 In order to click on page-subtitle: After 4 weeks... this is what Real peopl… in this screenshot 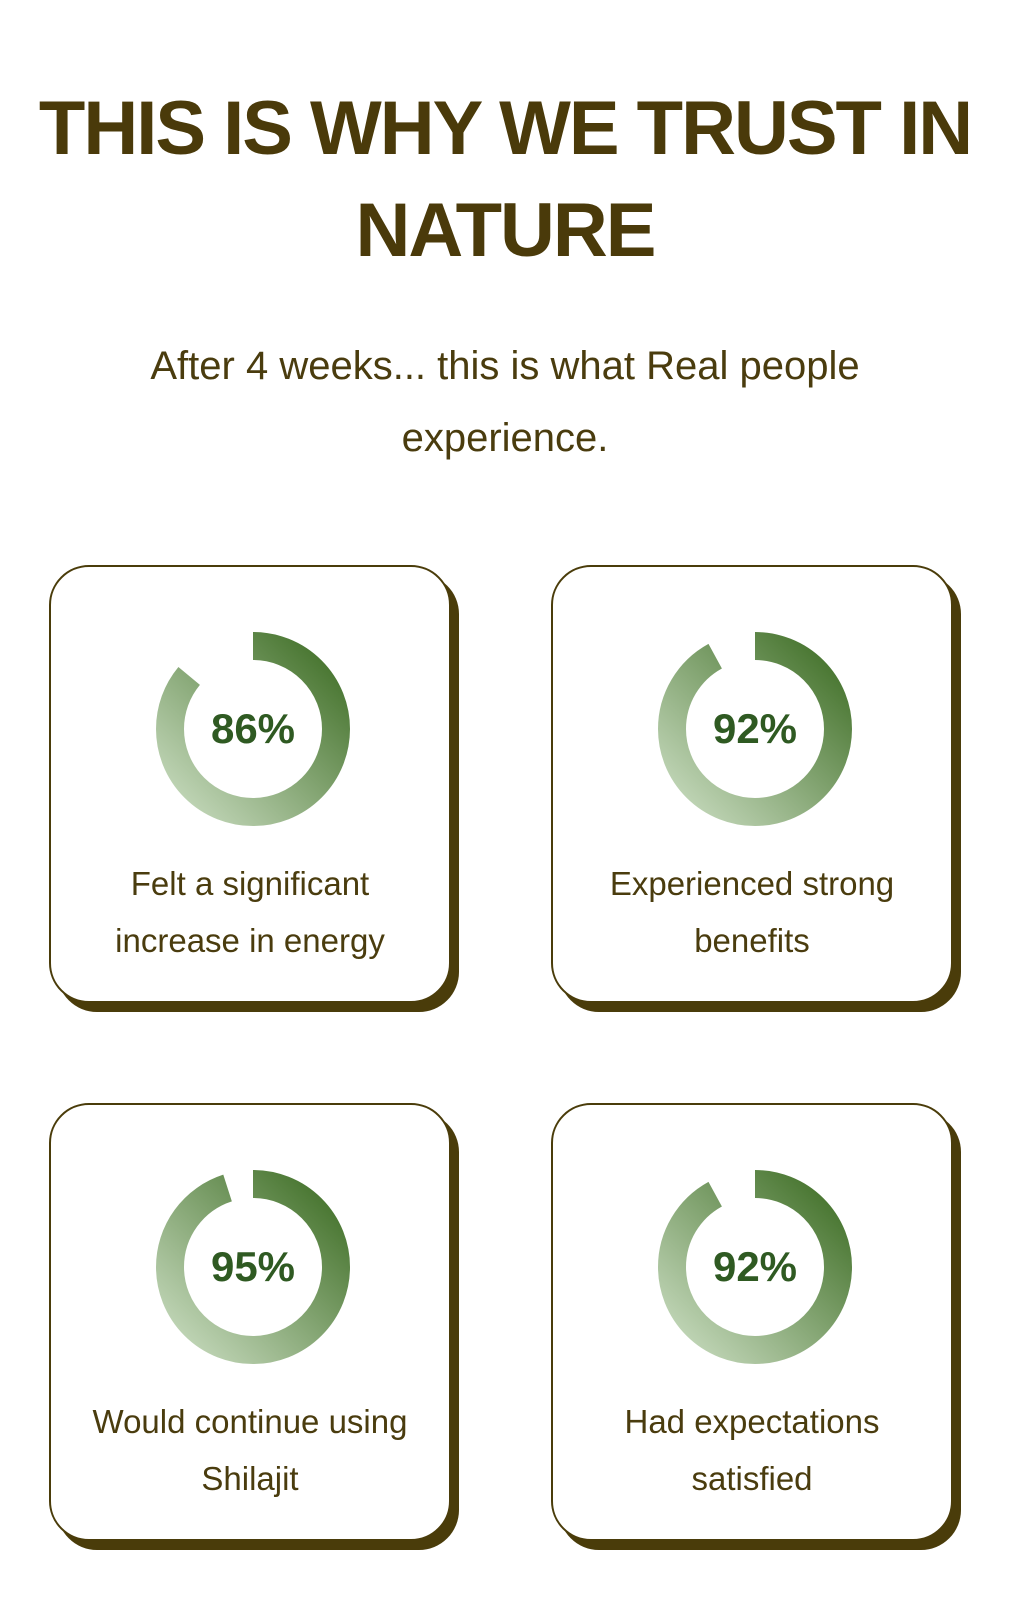, I will do `click(505, 402)`.